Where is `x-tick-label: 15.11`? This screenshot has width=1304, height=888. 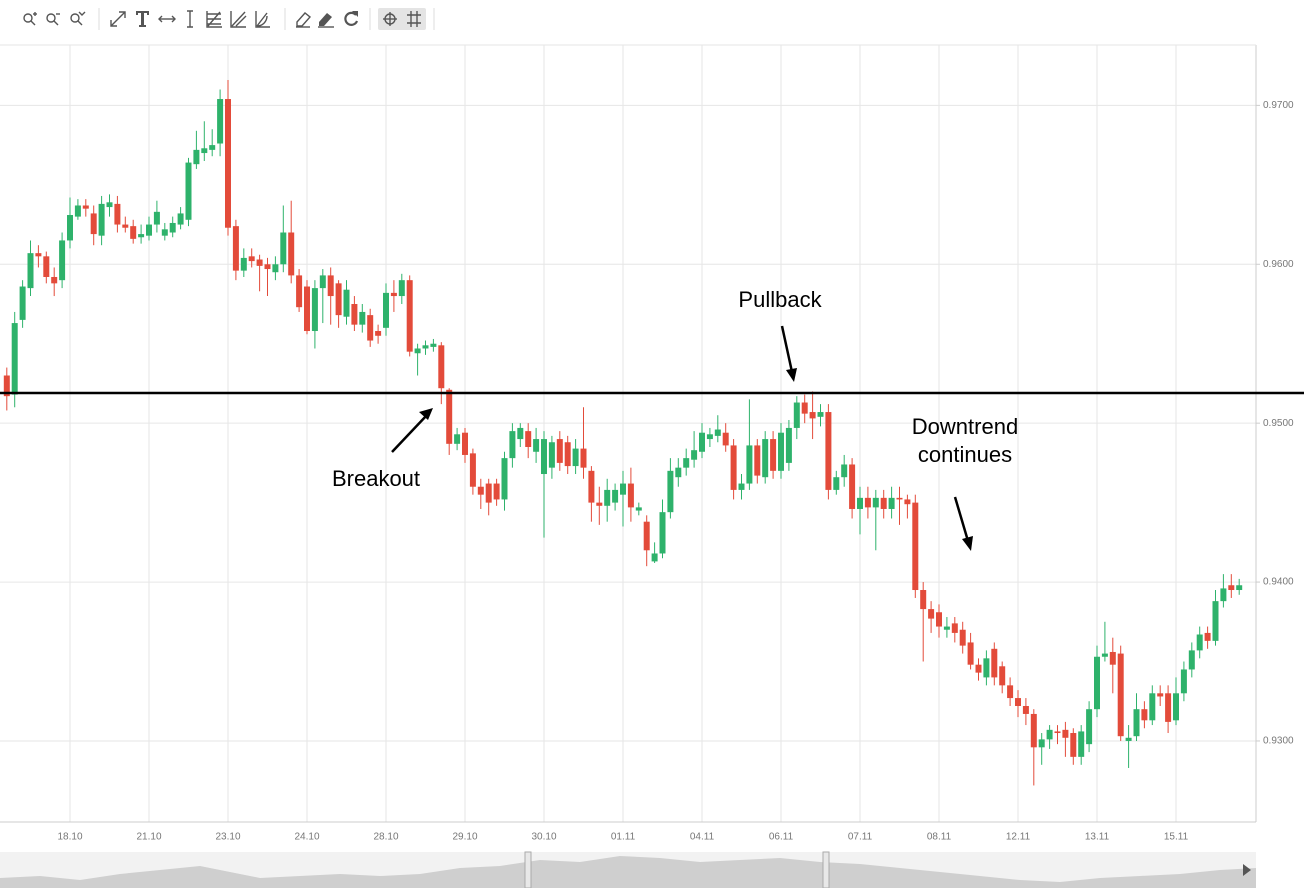 x-tick-label: 15.11 is located at coordinates (1176, 837).